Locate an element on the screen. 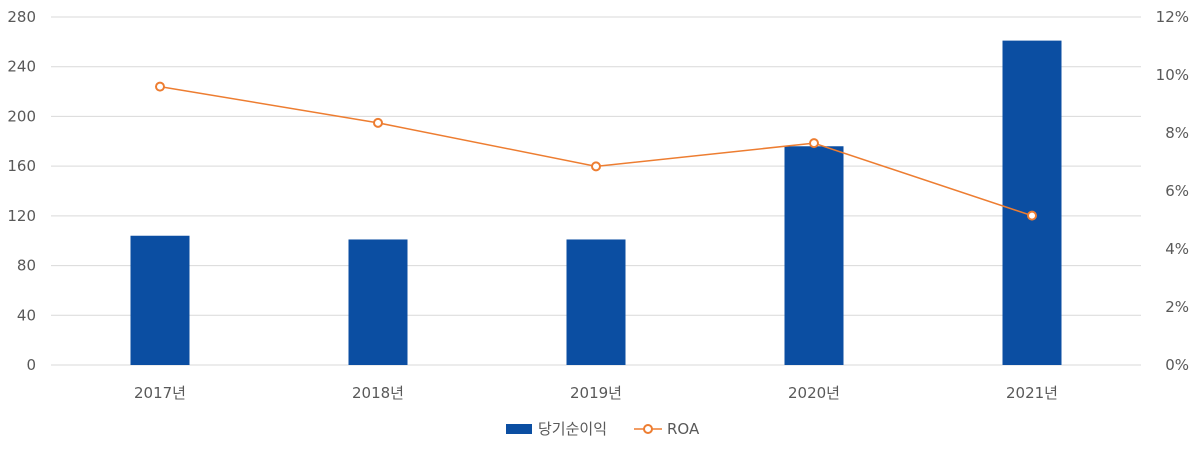 The image size is (1196, 452). left-axis-tick-label: 0 is located at coordinates (31, 365).